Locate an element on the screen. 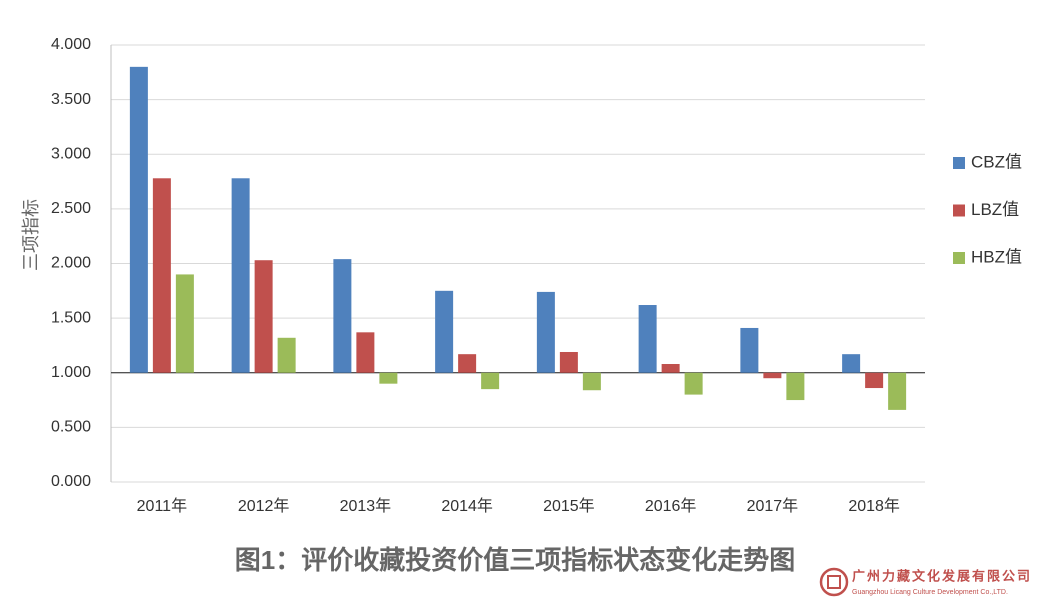 The image size is (1045, 609). y-tick-label: 2.000 is located at coordinates (71, 263).